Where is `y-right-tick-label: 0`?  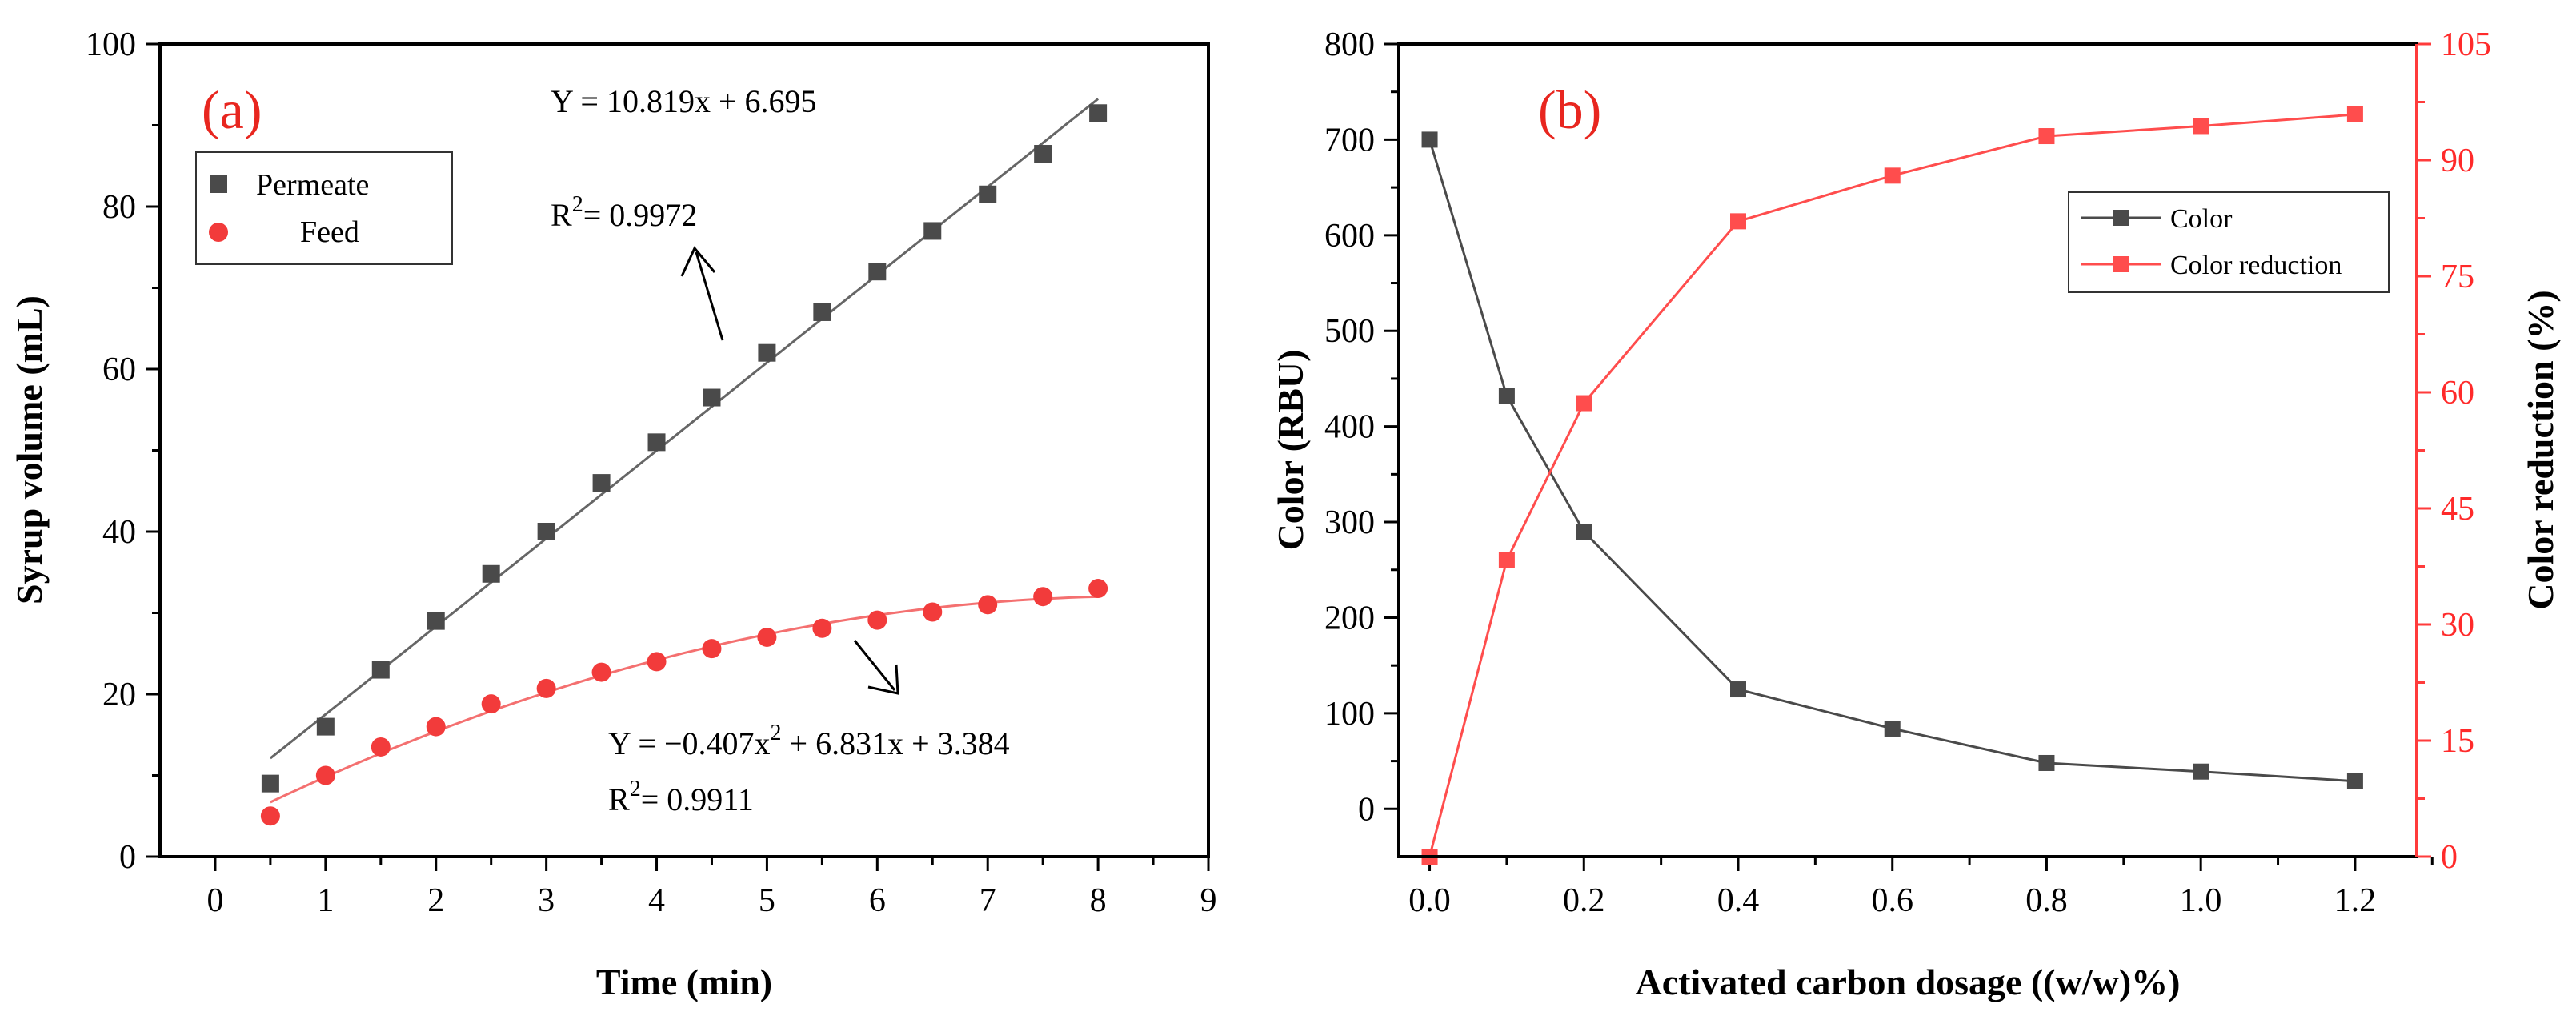 y-right-tick-label: 0 is located at coordinates (2449, 857).